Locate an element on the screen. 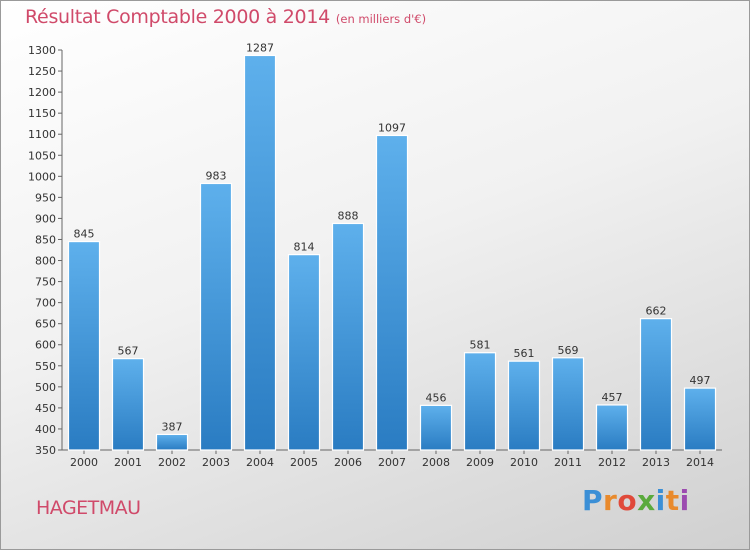 The width and height of the screenshot is (750, 550). bar-2010 is located at coordinates (524, 405).